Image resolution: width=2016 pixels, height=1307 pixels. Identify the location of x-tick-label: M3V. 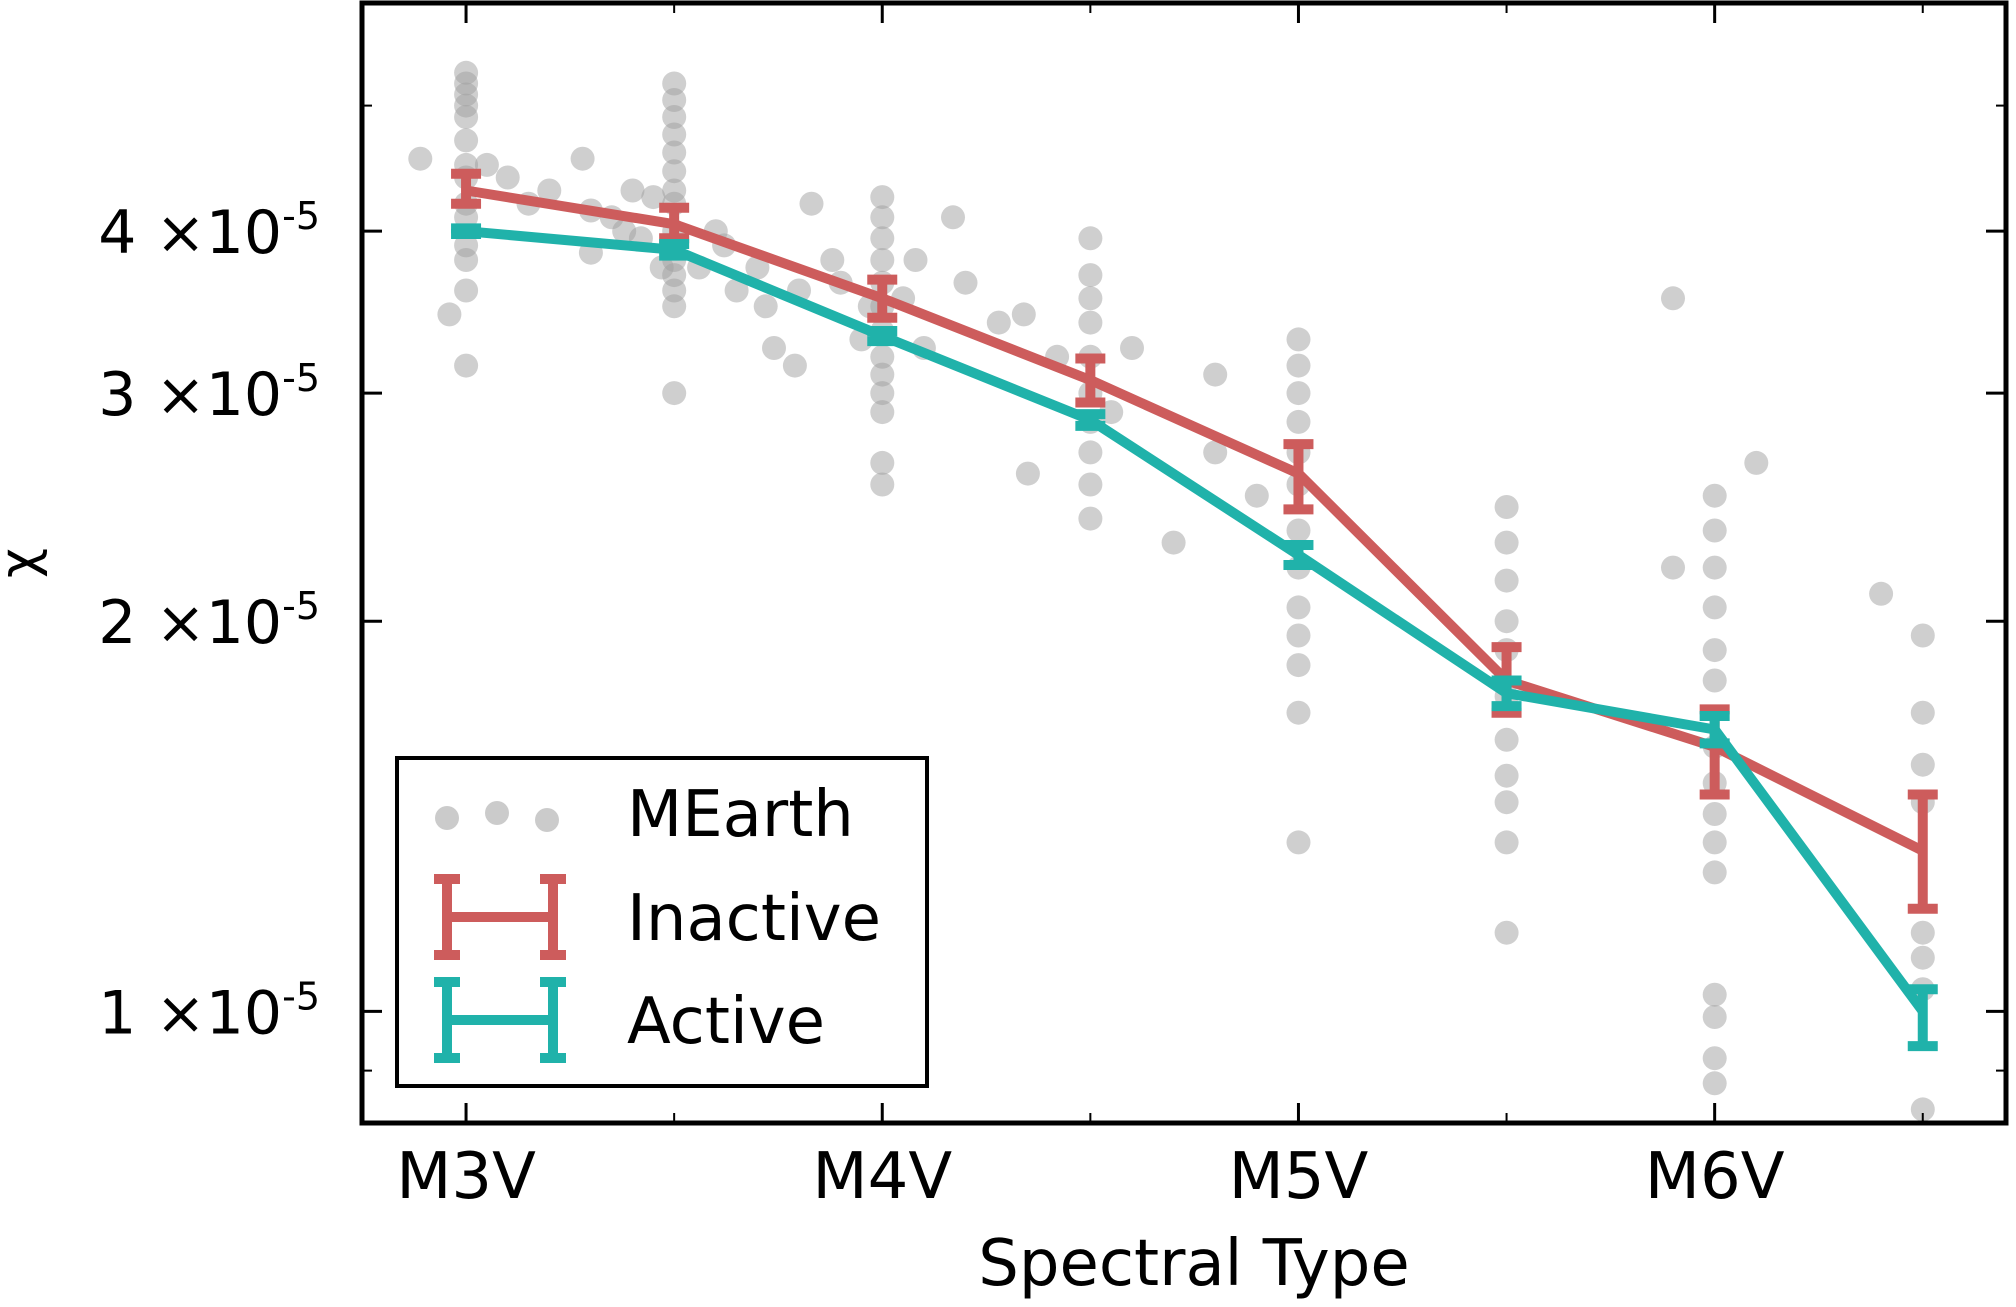
(466, 1177).